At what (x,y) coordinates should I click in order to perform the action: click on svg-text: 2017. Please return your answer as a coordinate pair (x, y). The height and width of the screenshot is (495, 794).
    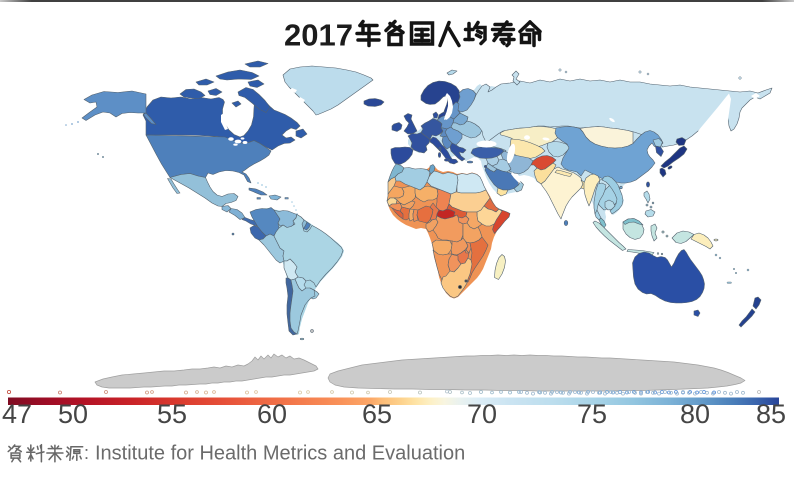
    Looking at the image, I should click on (318, 35).